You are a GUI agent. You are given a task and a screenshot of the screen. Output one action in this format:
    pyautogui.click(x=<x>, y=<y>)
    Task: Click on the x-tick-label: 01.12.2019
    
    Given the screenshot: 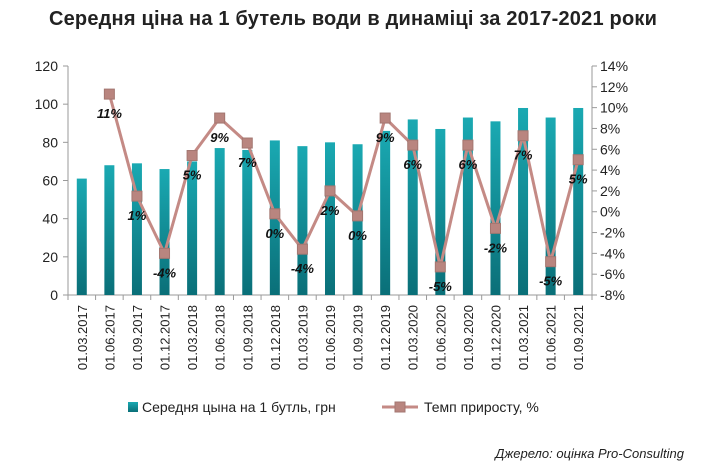 What is the action you would take?
    pyautogui.click(x=385, y=337)
    